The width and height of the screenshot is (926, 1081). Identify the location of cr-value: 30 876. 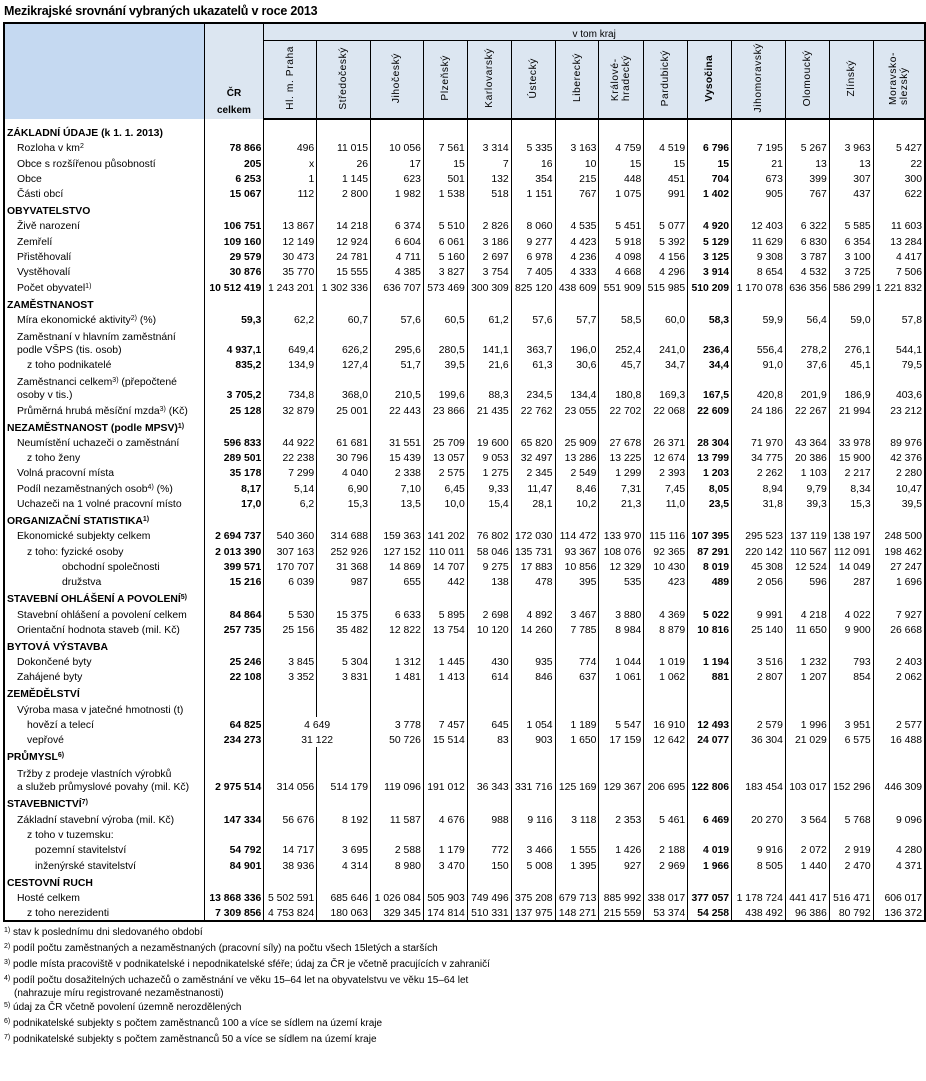
(234, 272).